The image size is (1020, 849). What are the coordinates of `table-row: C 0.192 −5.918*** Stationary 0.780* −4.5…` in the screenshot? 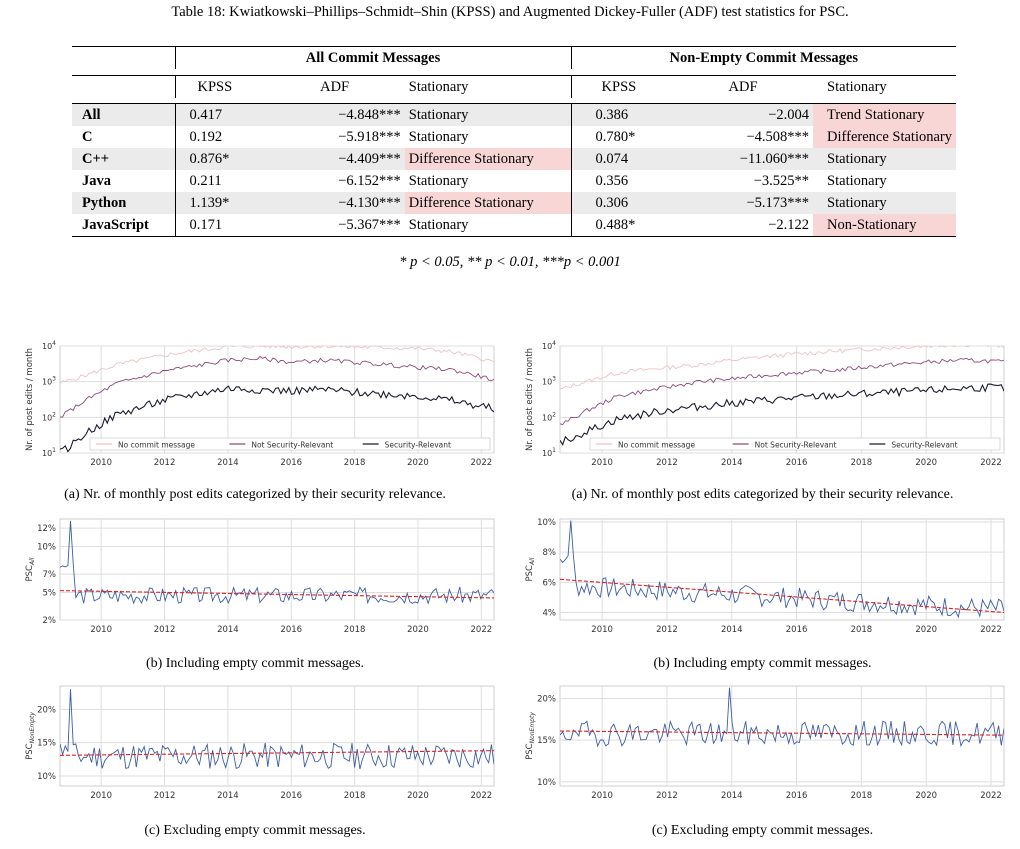 It's located at (514, 137).